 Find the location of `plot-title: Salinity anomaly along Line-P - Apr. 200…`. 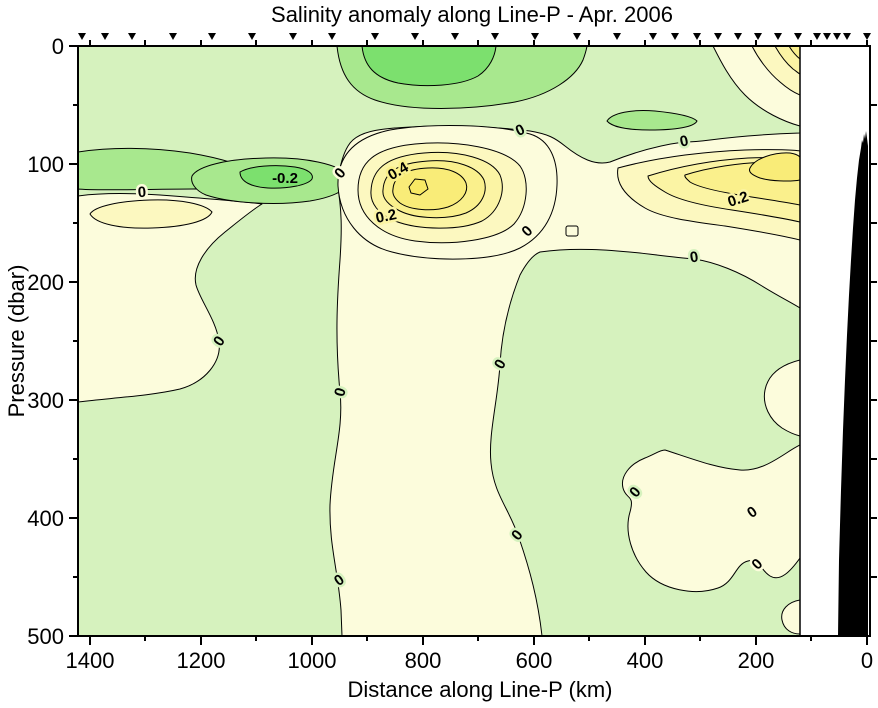

plot-title: Salinity anomaly along Line-P - Apr. 200… is located at coordinates (472, 14).